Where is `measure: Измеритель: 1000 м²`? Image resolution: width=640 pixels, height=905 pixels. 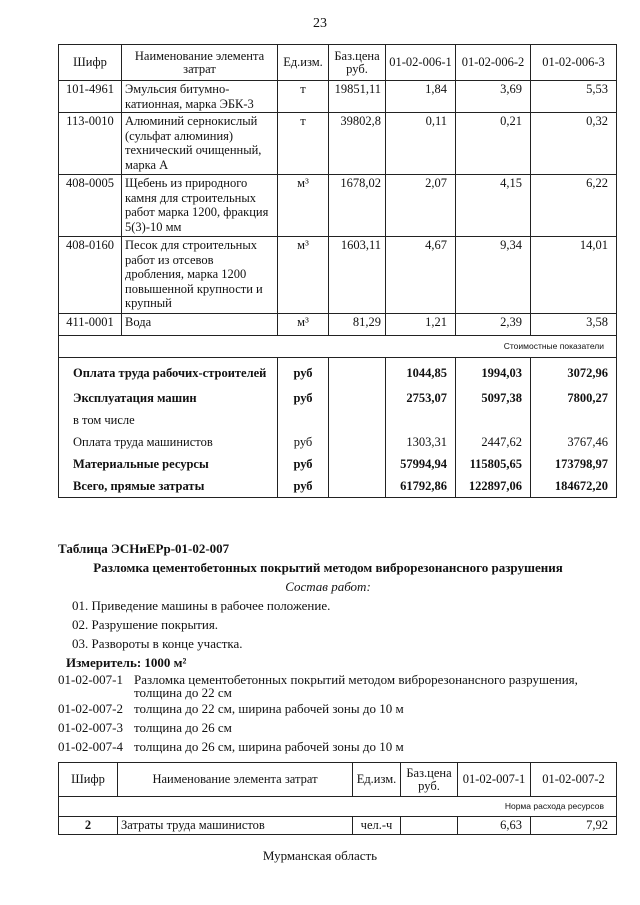 measure: Измеритель: 1000 м² is located at coordinates (126, 662).